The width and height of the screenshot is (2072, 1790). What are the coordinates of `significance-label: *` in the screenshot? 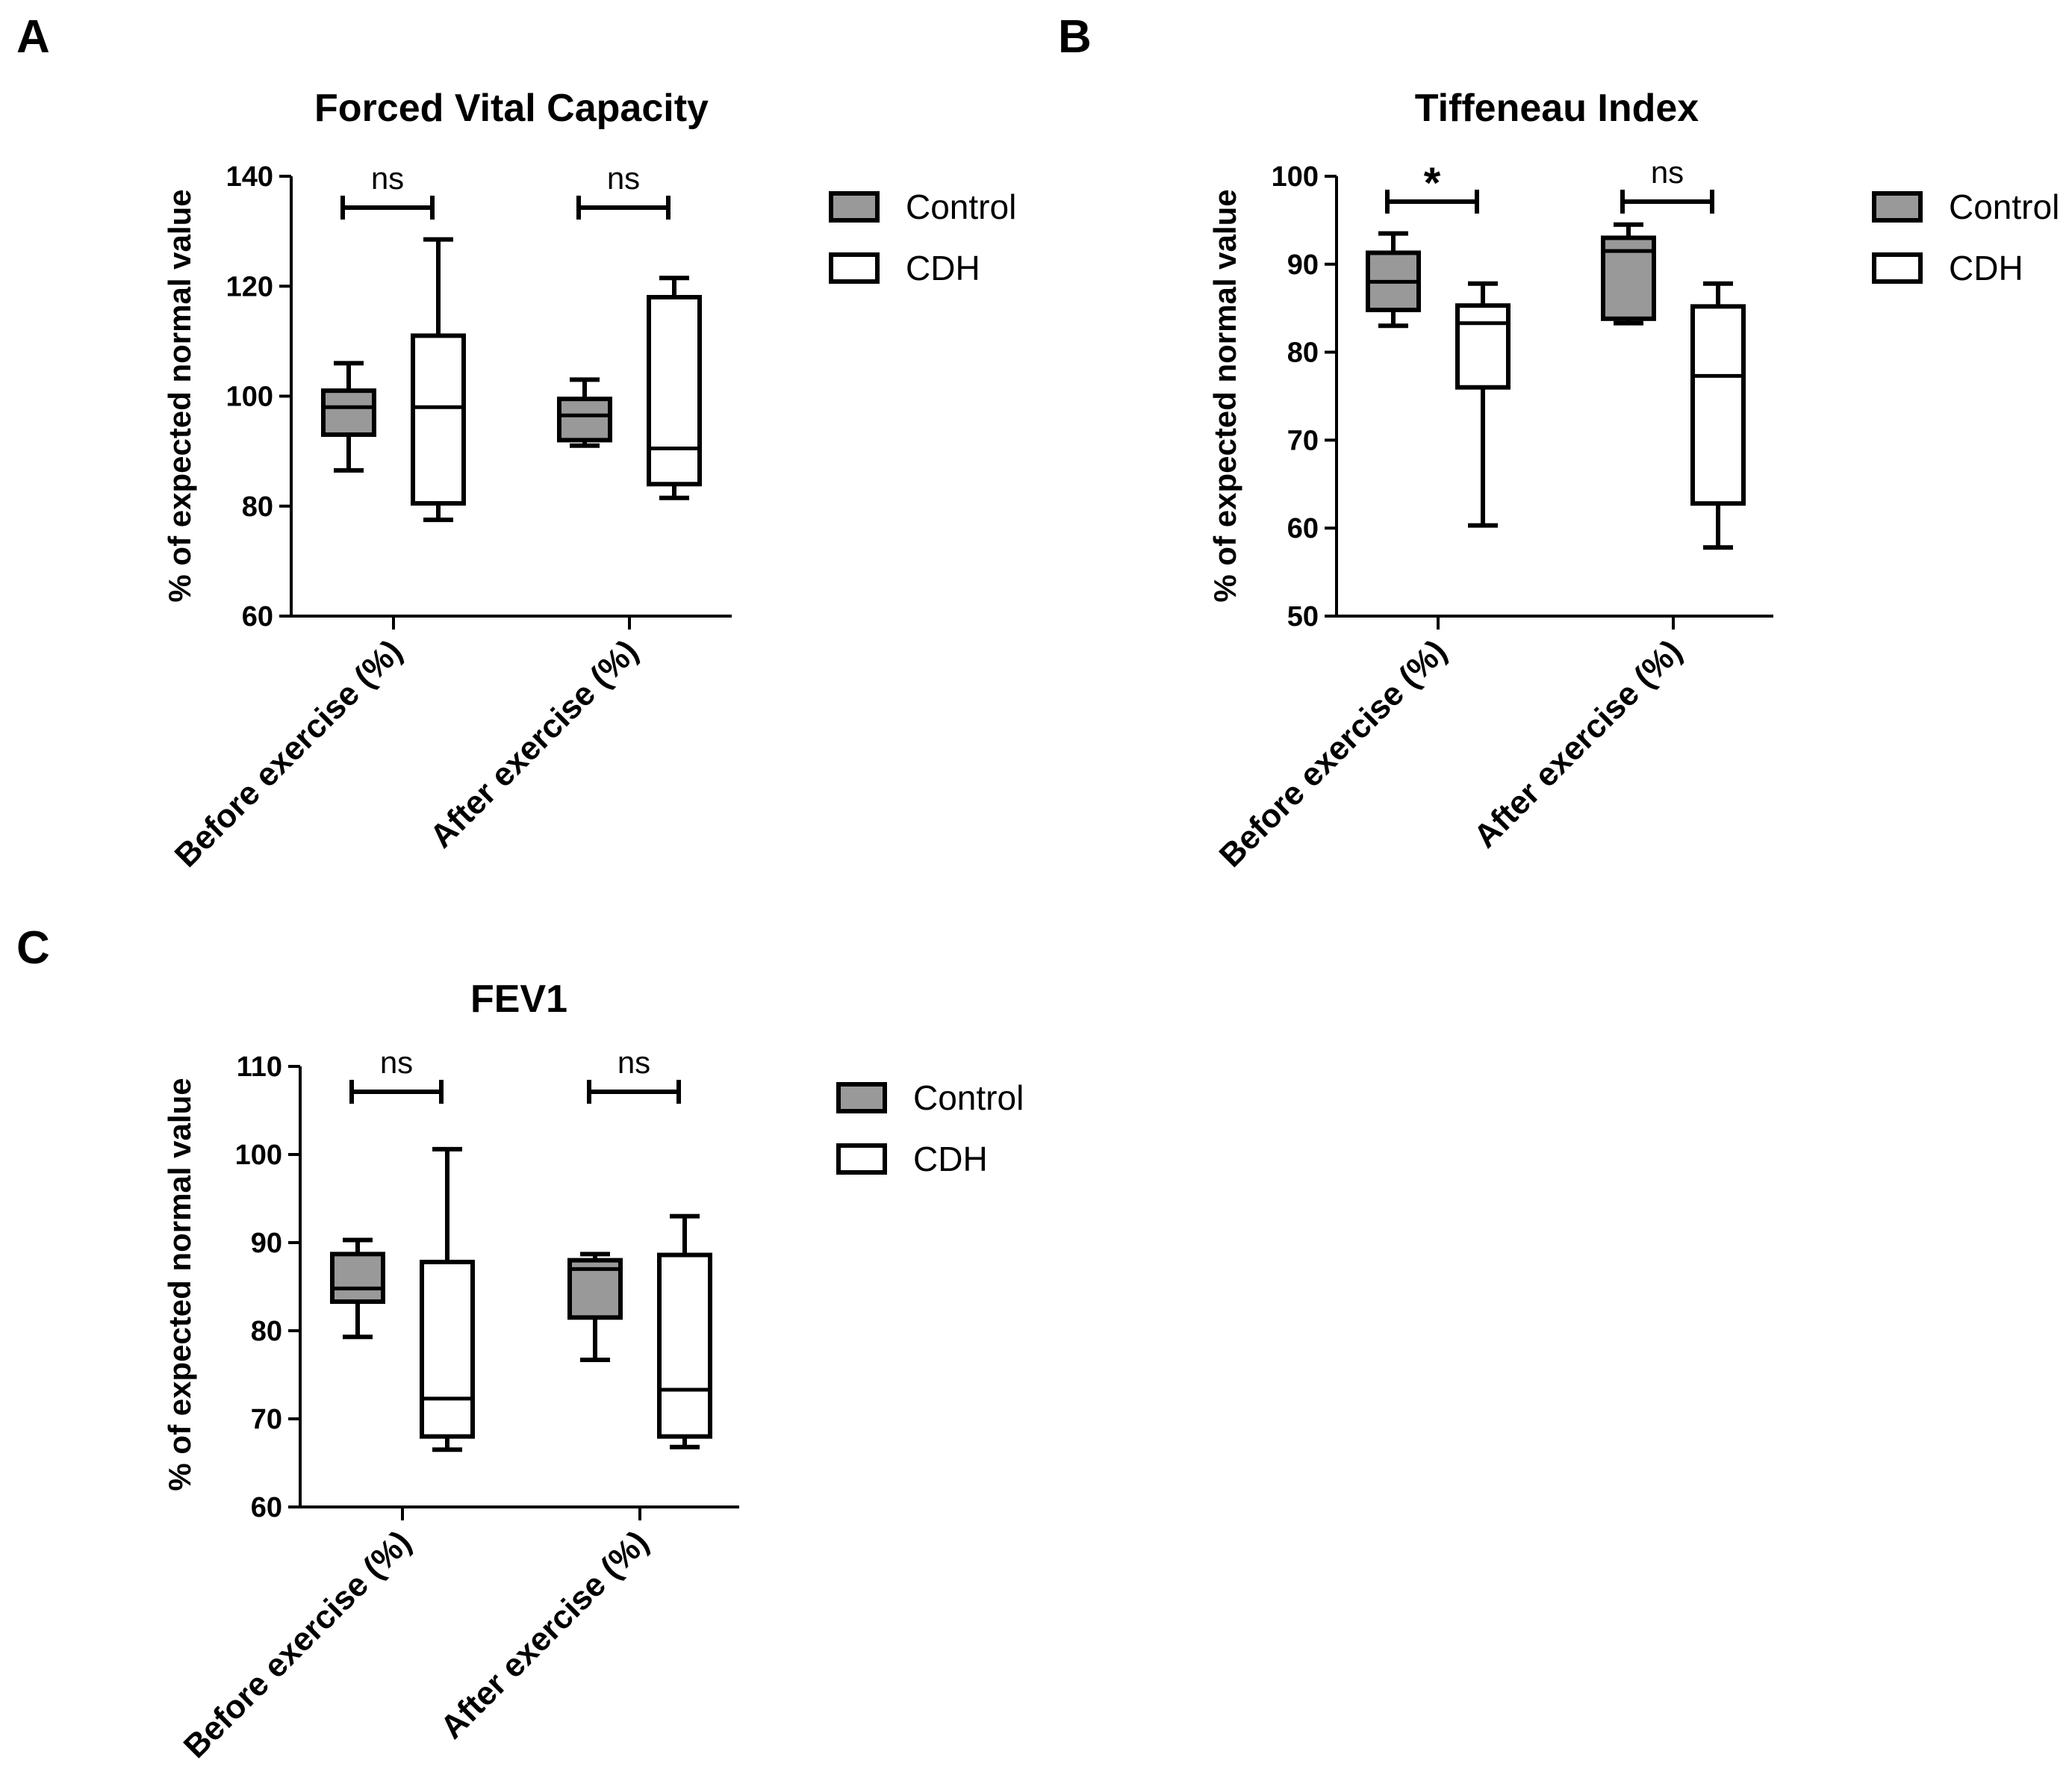 It's located at (1432, 183).